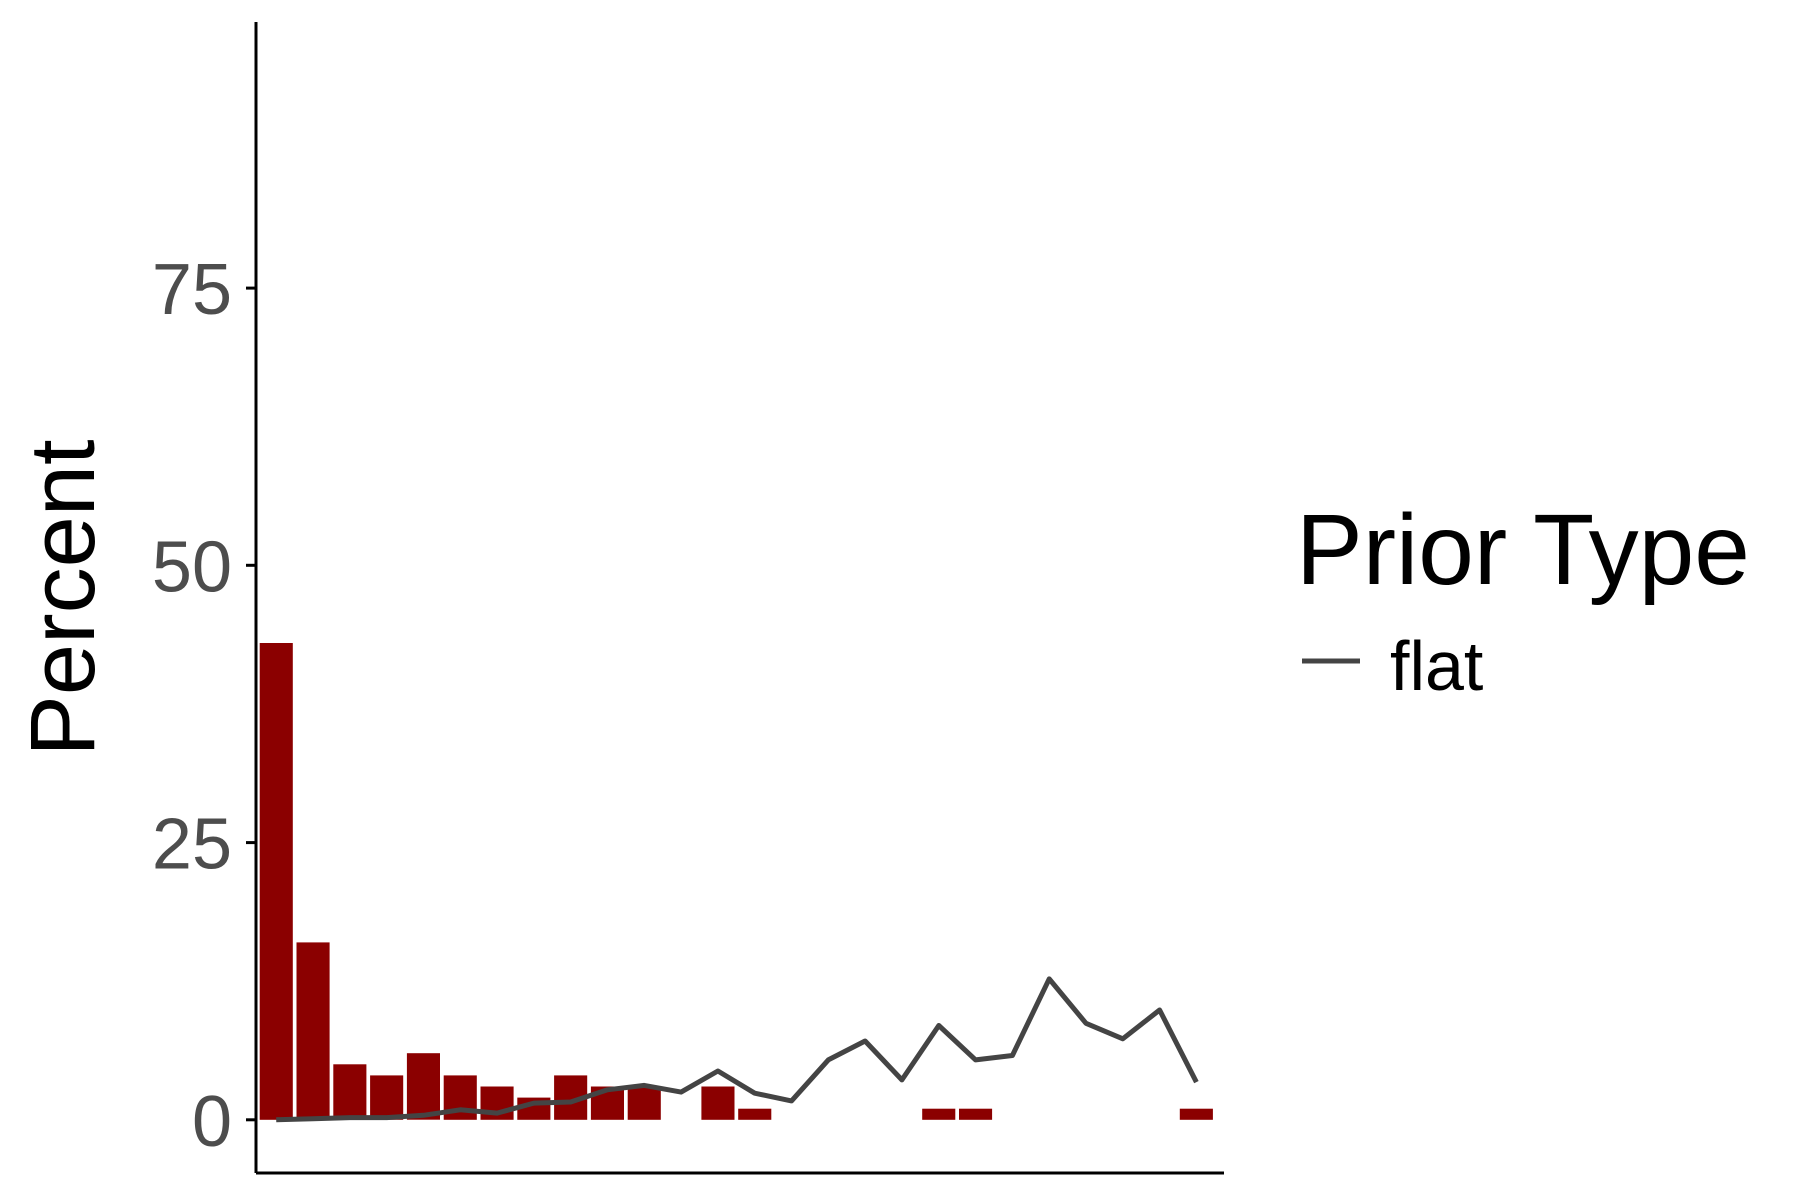  I want to click on y-axis-title: Percent, so click(63, 597).